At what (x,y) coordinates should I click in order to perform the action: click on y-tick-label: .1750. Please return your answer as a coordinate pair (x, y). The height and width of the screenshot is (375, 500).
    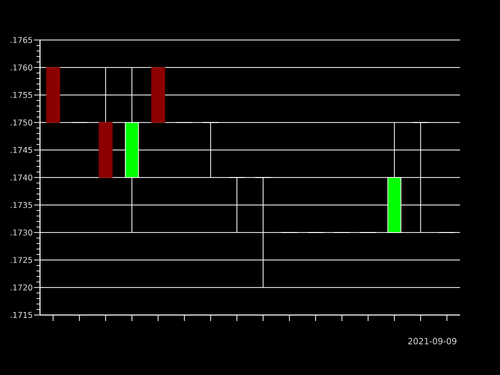
    Looking at the image, I should click on (21, 122).